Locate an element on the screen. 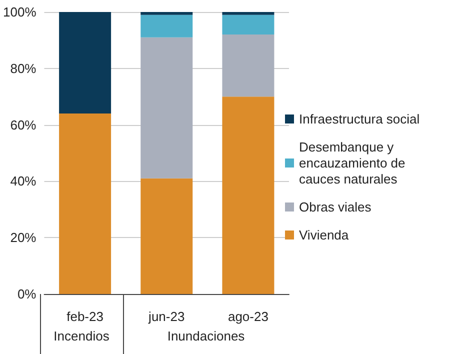 The image size is (449, 354). text: Incendios is located at coordinates (81, 336).